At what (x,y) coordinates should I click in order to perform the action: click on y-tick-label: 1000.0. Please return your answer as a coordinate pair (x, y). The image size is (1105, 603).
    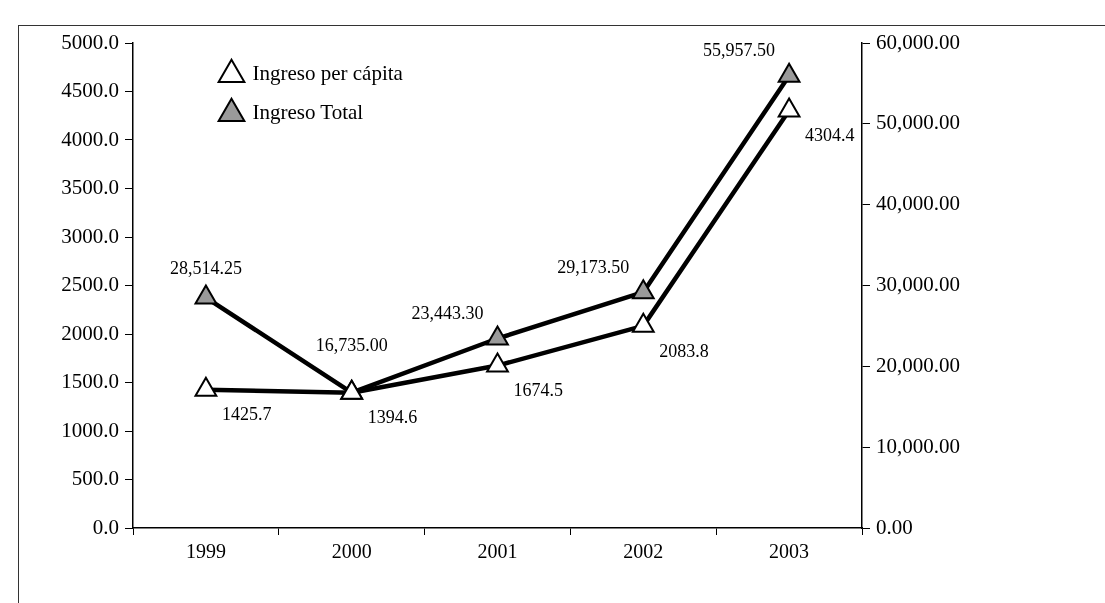
    Looking at the image, I should click on (90, 429).